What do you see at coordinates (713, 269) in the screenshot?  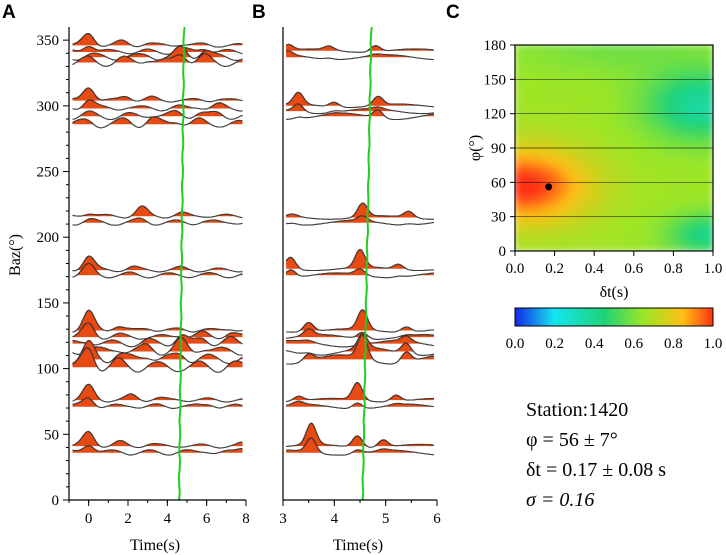 I see `x-tick-label: 1.0` at bounding box center [713, 269].